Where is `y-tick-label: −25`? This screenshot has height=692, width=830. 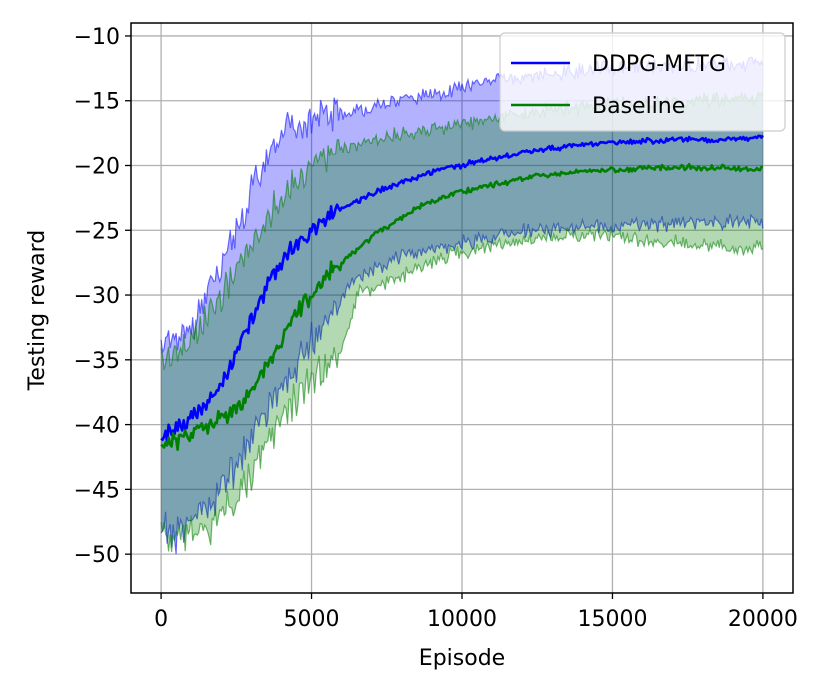 y-tick-label: −25 is located at coordinates (97, 231).